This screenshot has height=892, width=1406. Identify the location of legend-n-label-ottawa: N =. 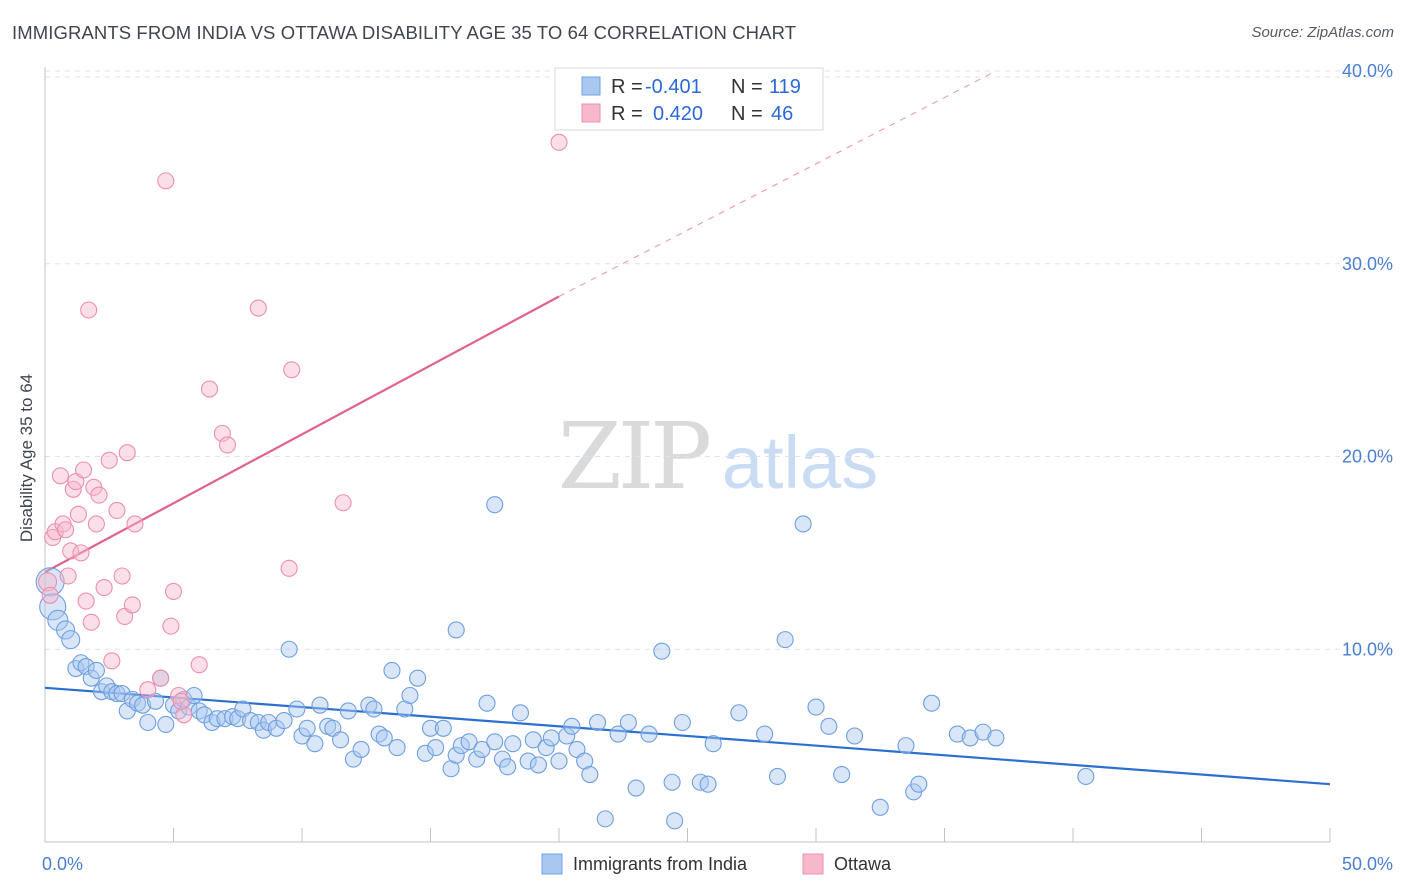
(747, 114).